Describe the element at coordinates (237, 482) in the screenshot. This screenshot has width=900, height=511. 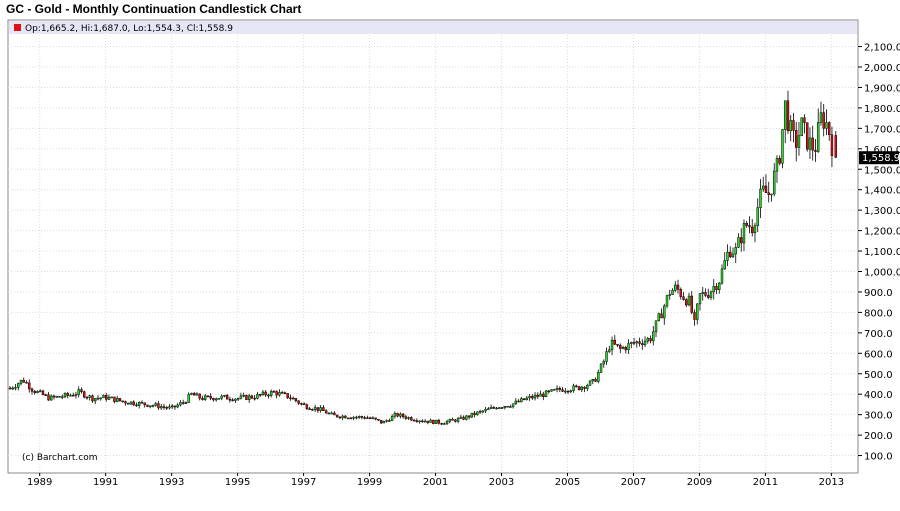
I see `x-tick-label: 1995` at that location.